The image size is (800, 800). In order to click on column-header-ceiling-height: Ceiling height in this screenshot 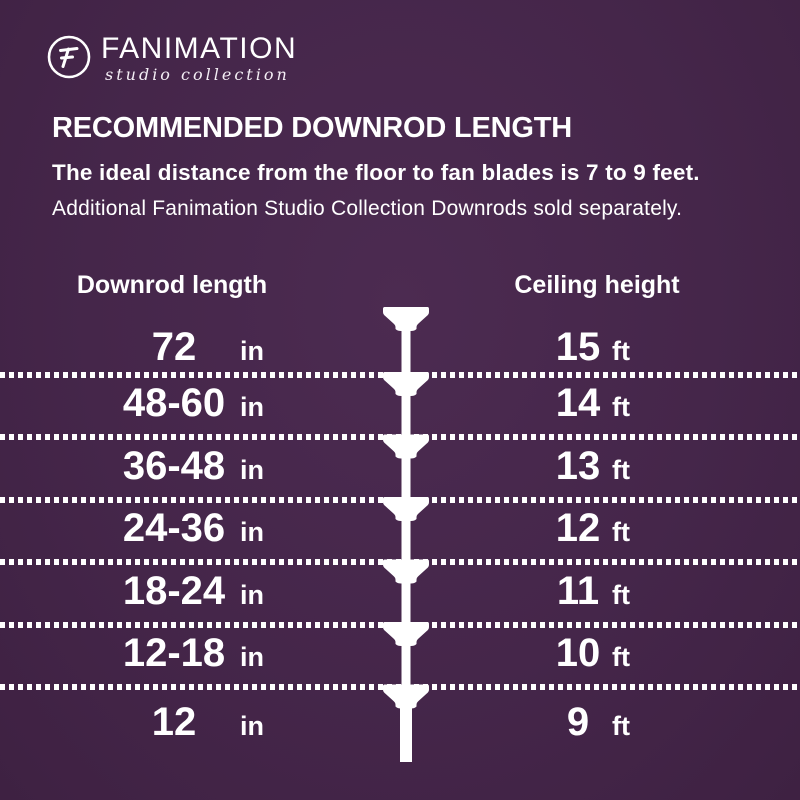, I will do `click(597, 285)`.